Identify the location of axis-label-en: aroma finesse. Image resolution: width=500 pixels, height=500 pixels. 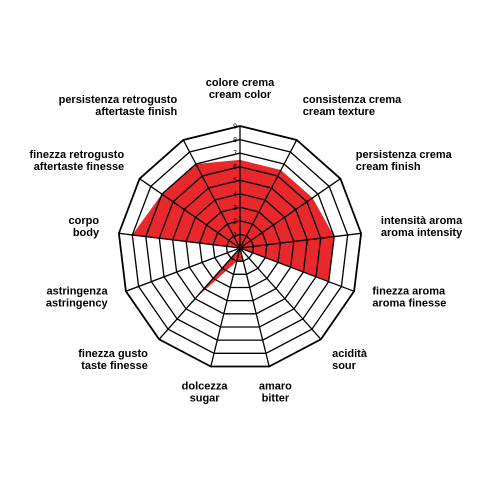
(409, 304).